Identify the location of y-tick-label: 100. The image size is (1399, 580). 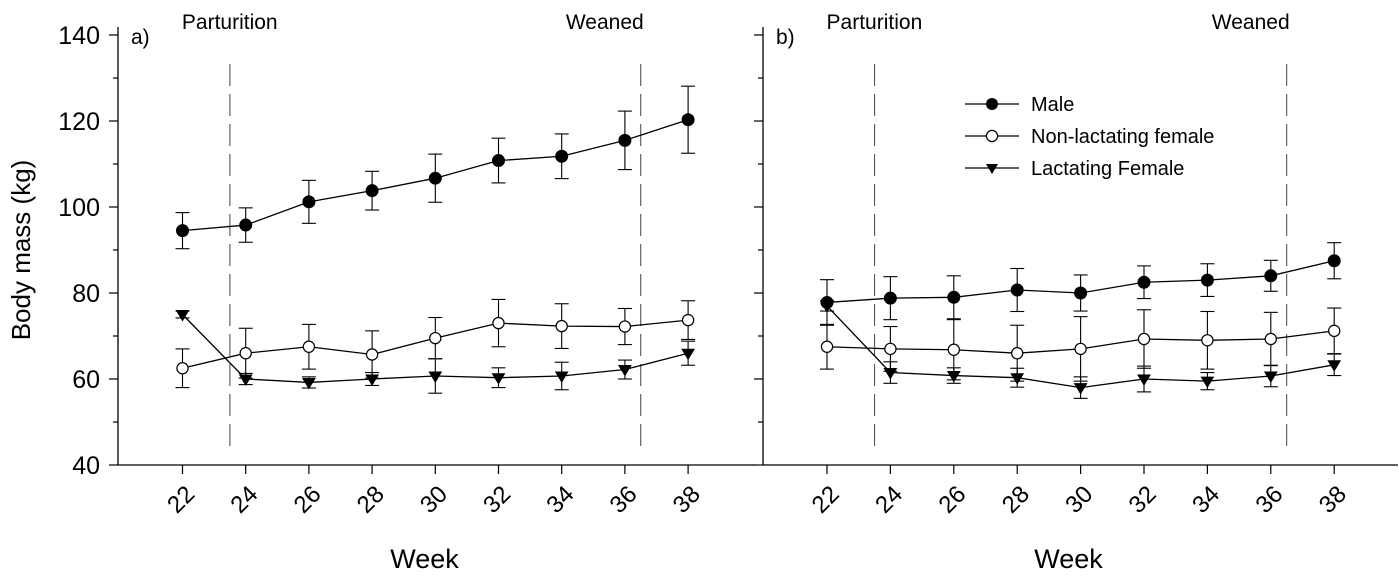
(79, 208).